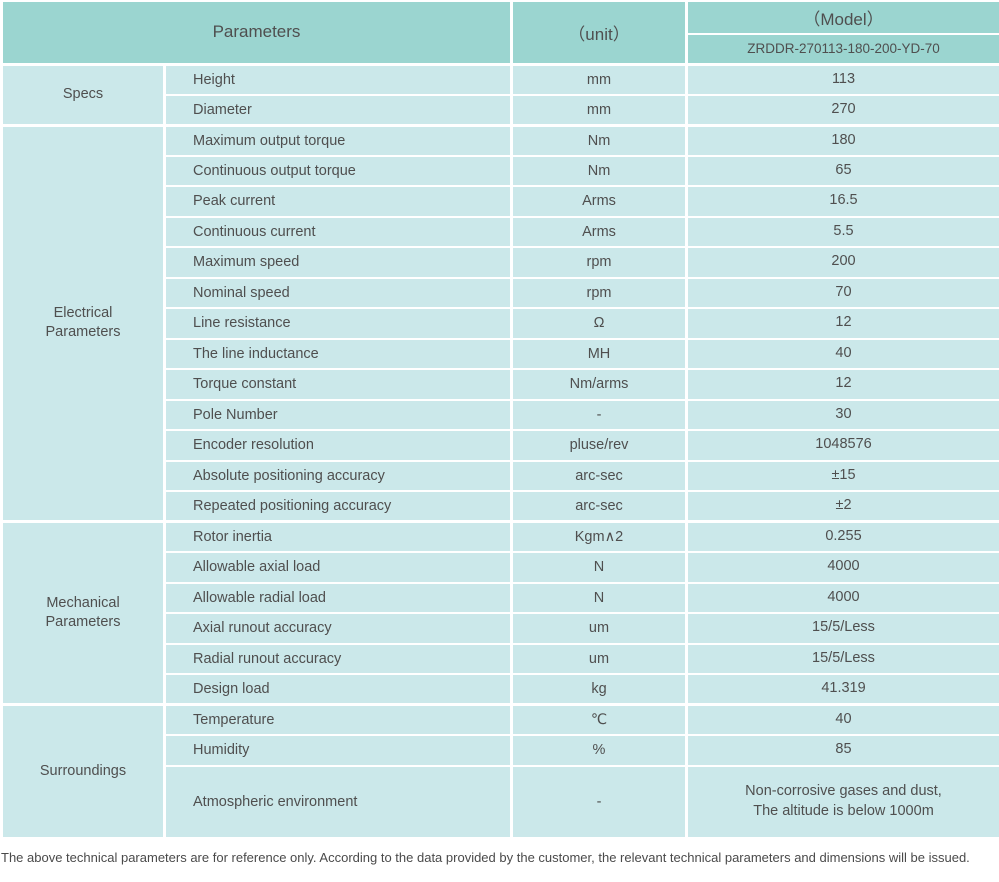 This screenshot has width=999, height=882. I want to click on section-label-electrical-parameters: Electrical Parameters, so click(83, 323).